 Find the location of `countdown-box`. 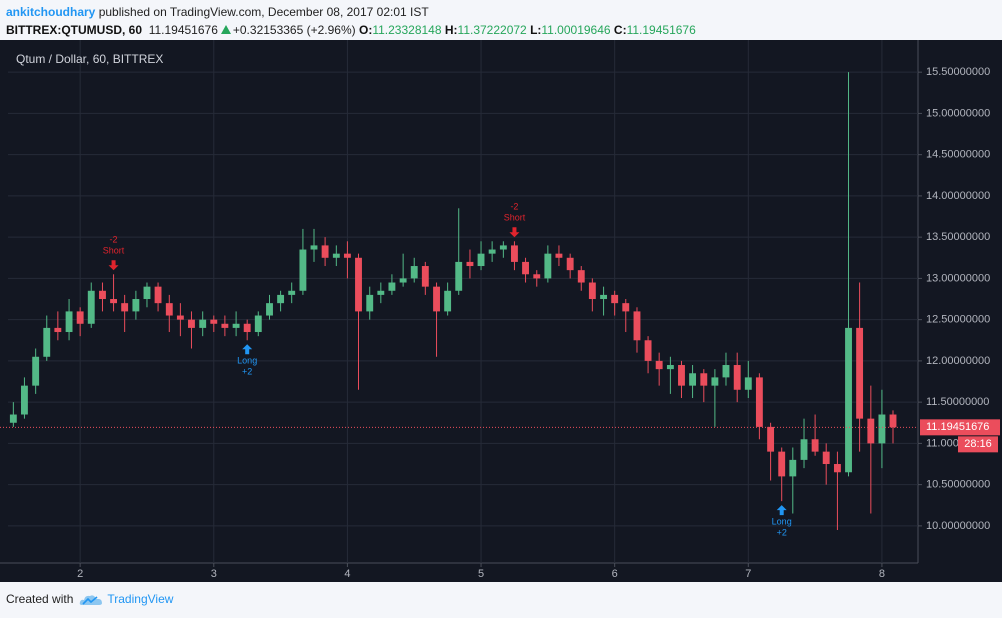

countdown-box is located at coordinates (978, 444).